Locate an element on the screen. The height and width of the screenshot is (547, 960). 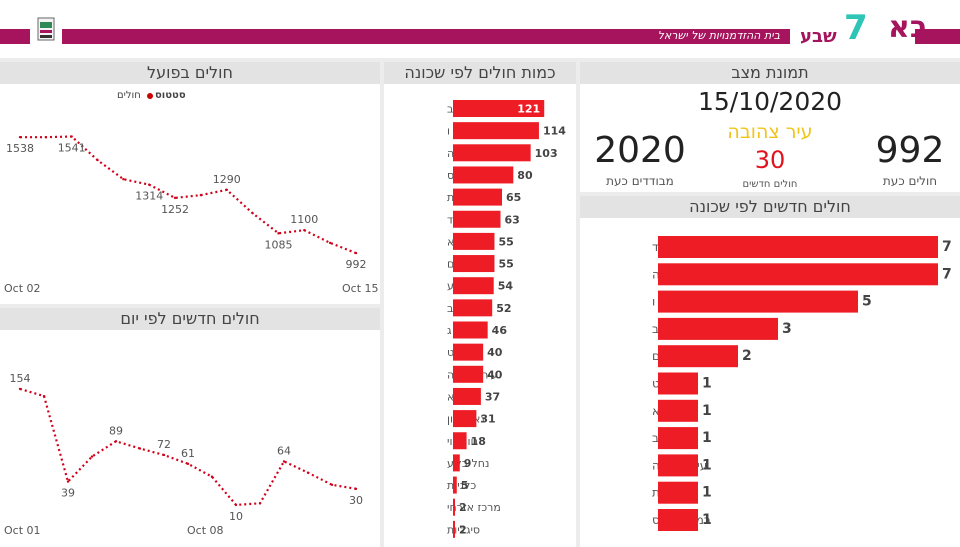
by_neighborhood-category-label: סיגליות is located at coordinates (463, 529).